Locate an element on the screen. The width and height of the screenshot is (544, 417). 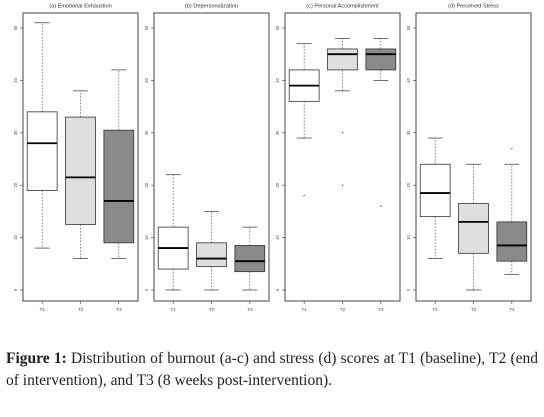
panel-title: (d) Perceived Stress is located at coordinates (473, 7).